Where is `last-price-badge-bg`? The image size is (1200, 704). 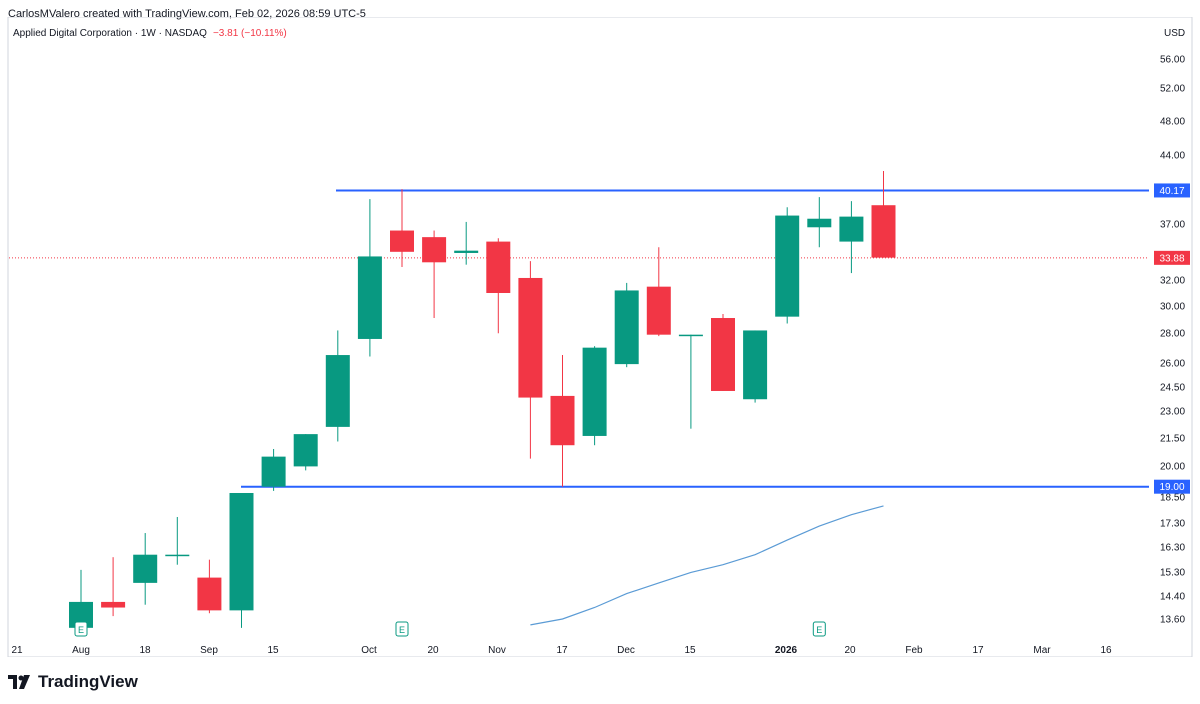 last-price-badge-bg is located at coordinates (1172, 257).